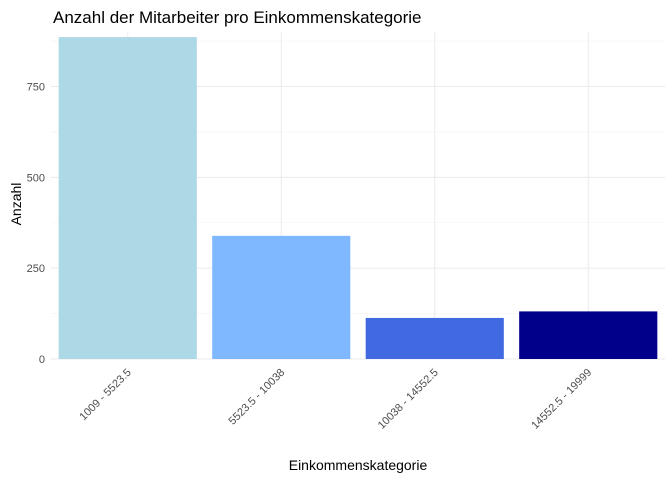 This screenshot has height=480, width=672. Describe the element at coordinates (408, 399) in the screenshot. I see `x-tick-label: 10038 - 14552.5` at that location.